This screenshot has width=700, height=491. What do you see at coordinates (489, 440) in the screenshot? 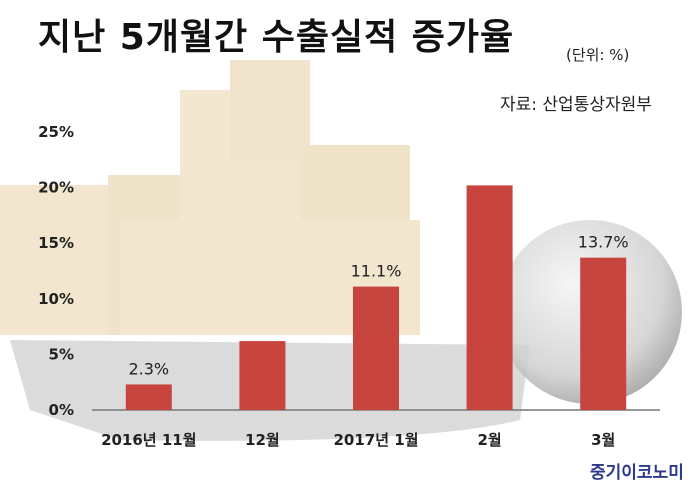
I see `x-tick-label: 2월` at bounding box center [489, 440].